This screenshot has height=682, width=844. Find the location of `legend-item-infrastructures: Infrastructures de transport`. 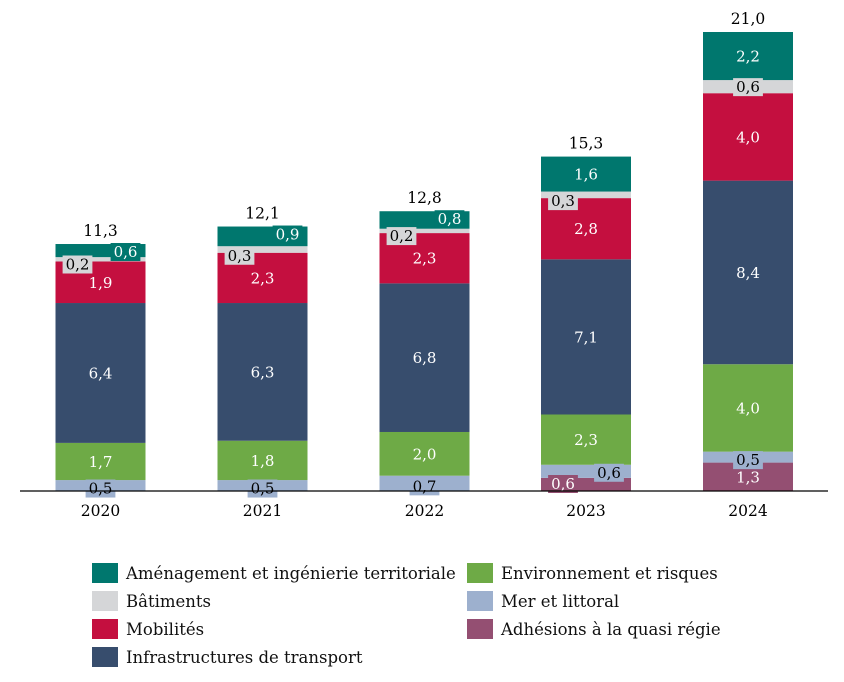

legend-item-infrastructures: Infrastructures de transport is located at coordinates (227, 657).